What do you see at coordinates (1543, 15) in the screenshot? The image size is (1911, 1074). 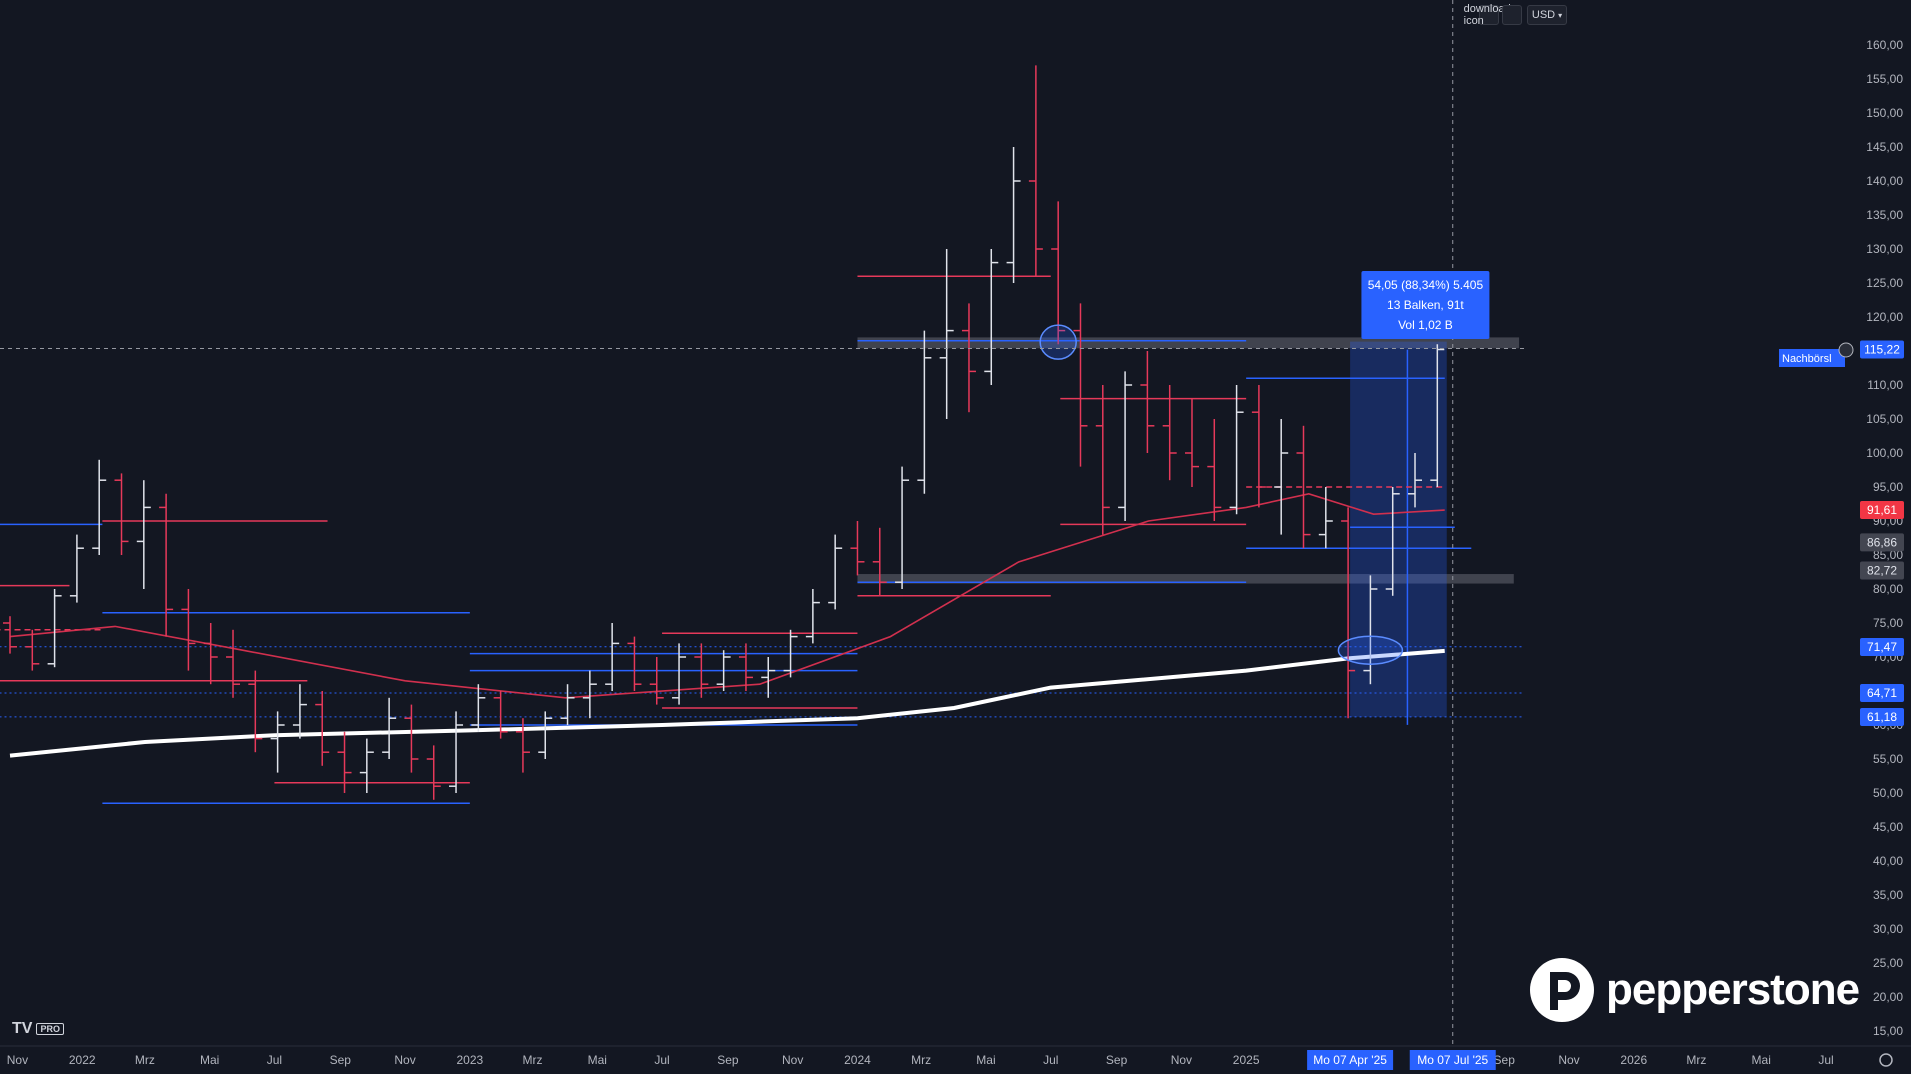 I see `currency-label: USD` at bounding box center [1543, 15].